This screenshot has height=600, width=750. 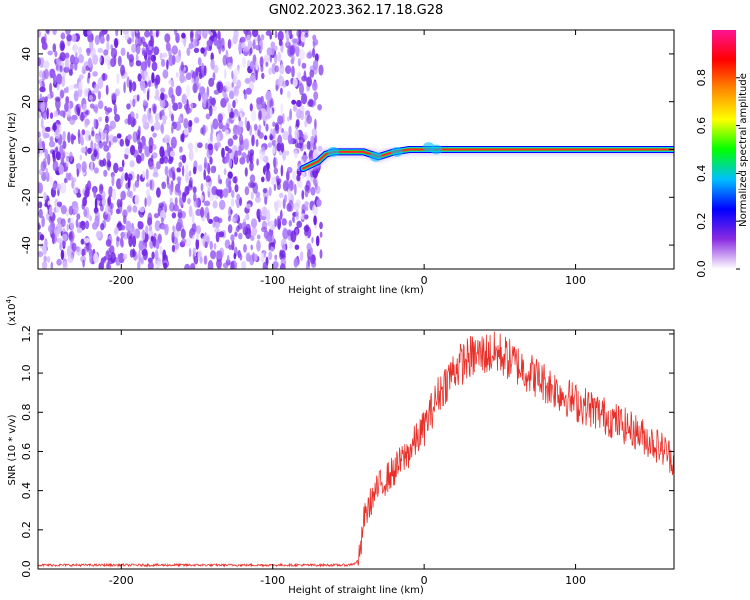 What do you see at coordinates (424, 280) in the screenshot?
I see `x-tick-label: 0` at bounding box center [424, 280].